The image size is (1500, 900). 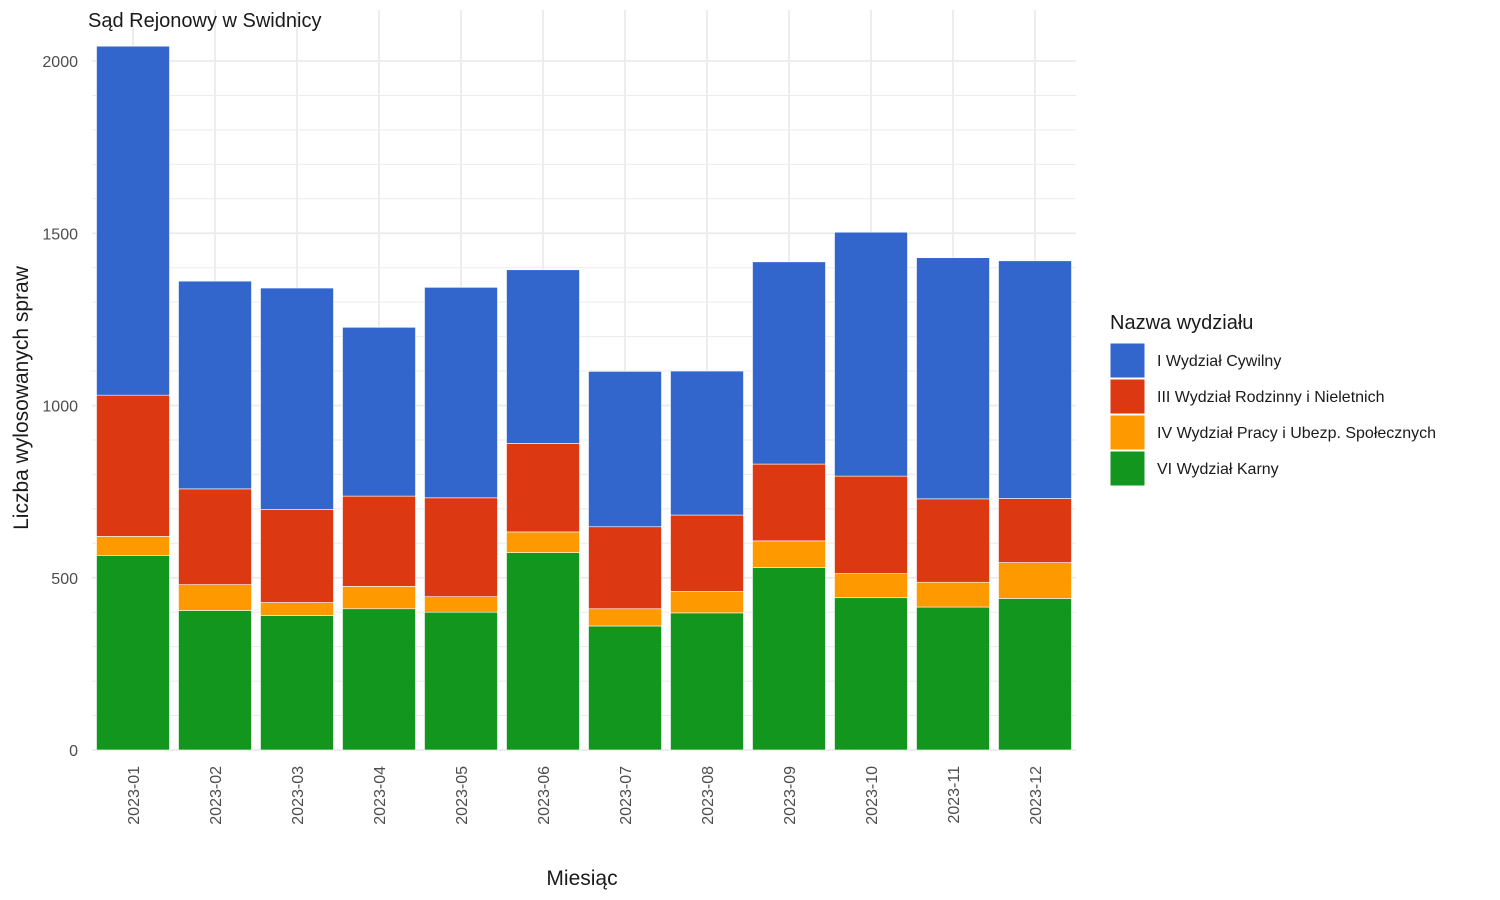 What do you see at coordinates (790, 795) in the screenshot?
I see `x-tick-label: 2023-09` at bounding box center [790, 795].